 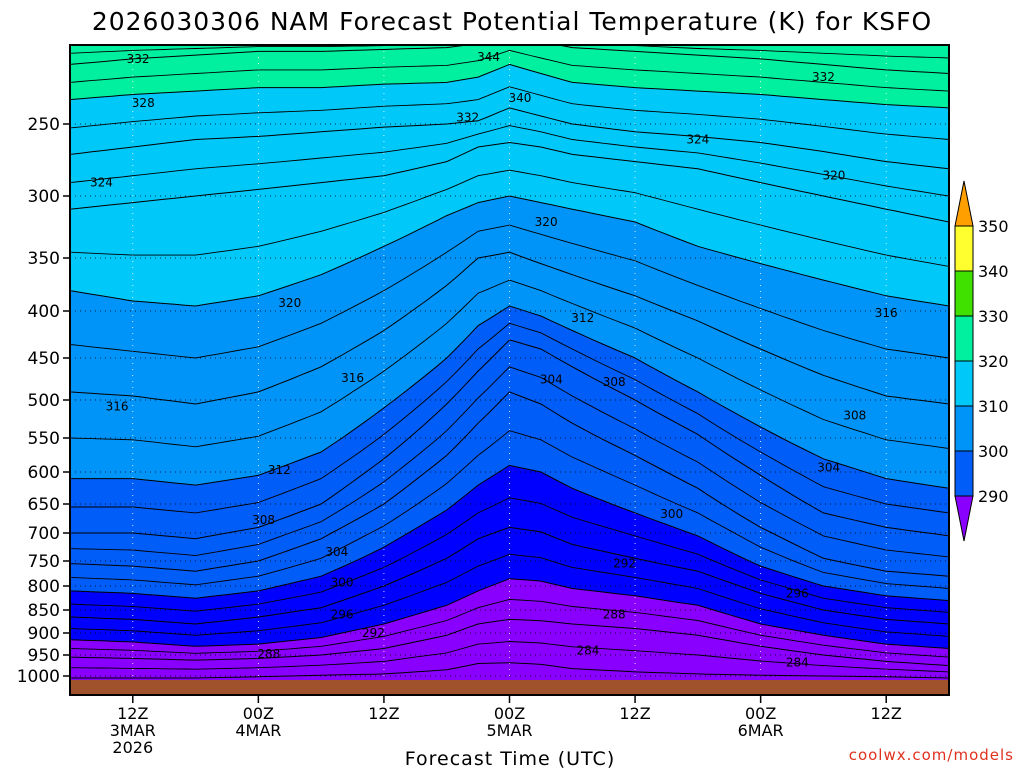 I want to click on credit-text: coolwx.com/models, so click(x=931, y=755).